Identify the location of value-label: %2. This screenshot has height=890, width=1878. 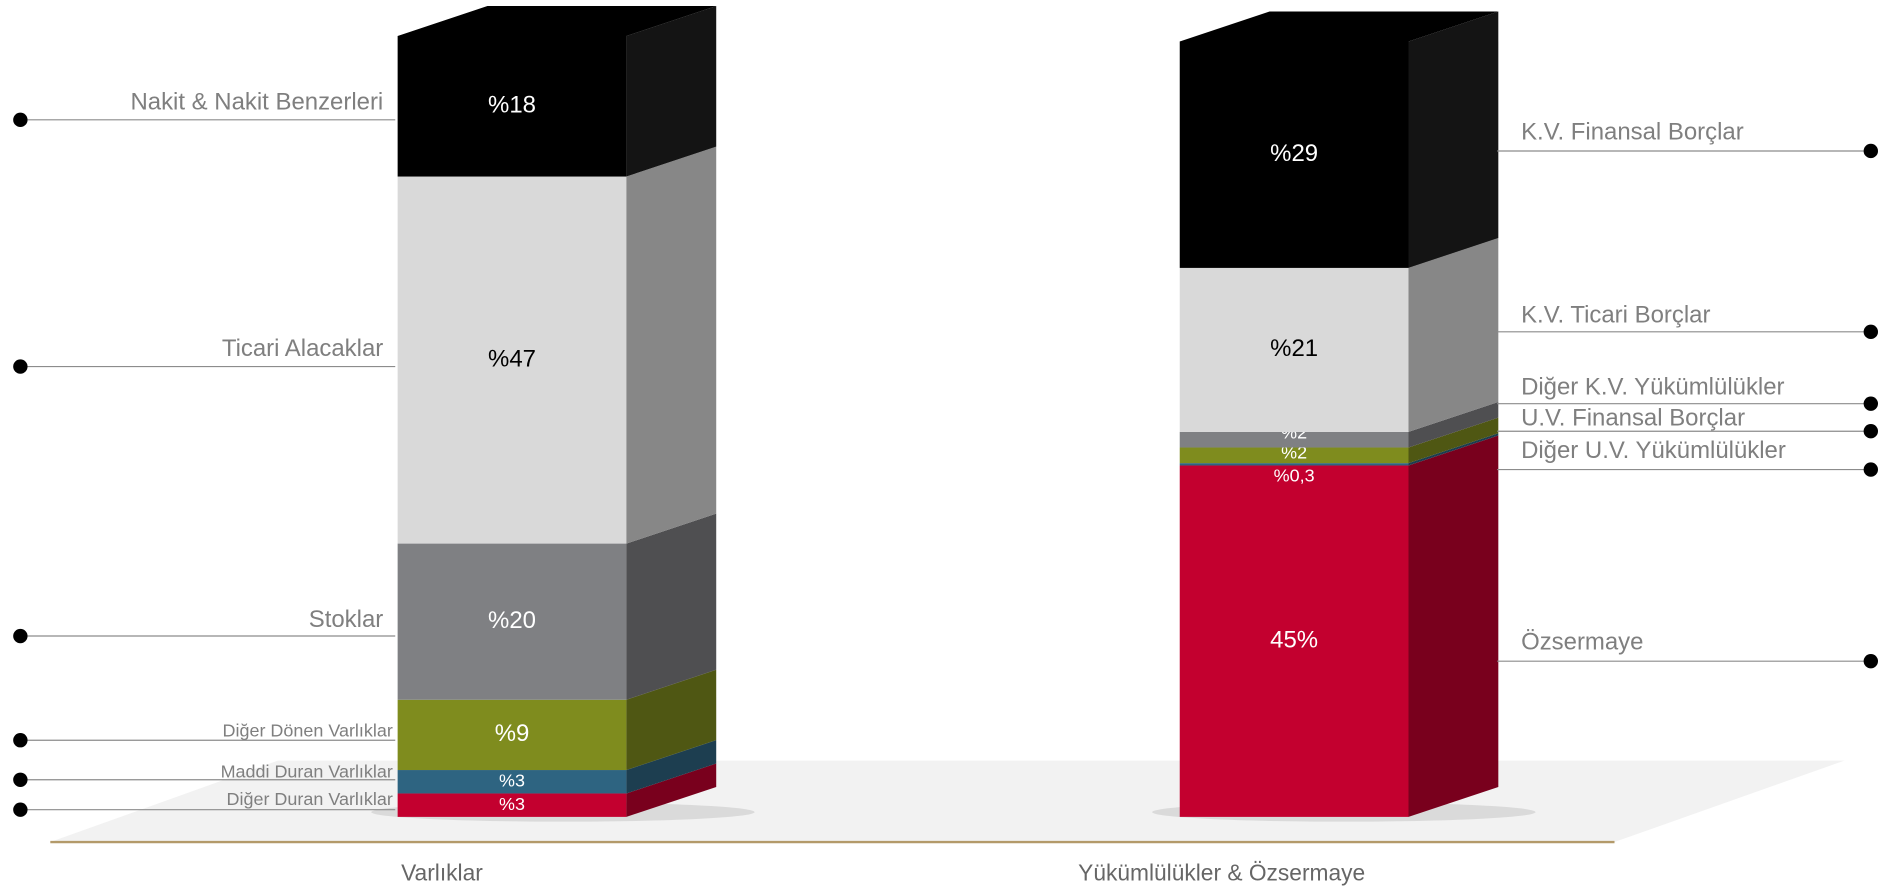
(1294, 453).